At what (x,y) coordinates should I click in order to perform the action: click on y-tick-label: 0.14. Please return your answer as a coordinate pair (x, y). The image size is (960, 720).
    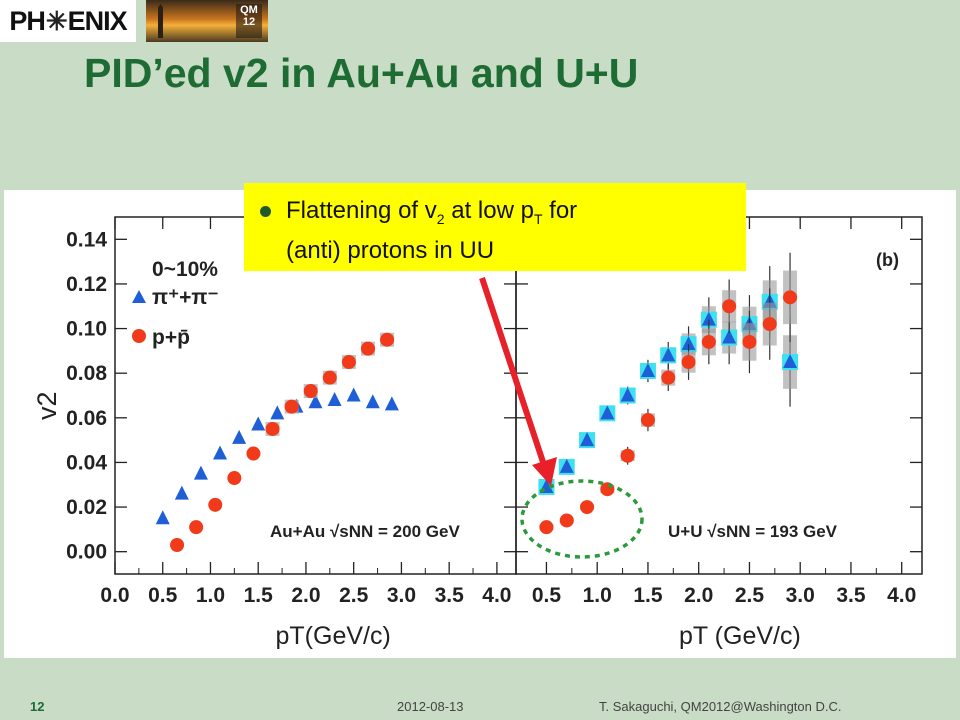
    Looking at the image, I should click on (86, 239).